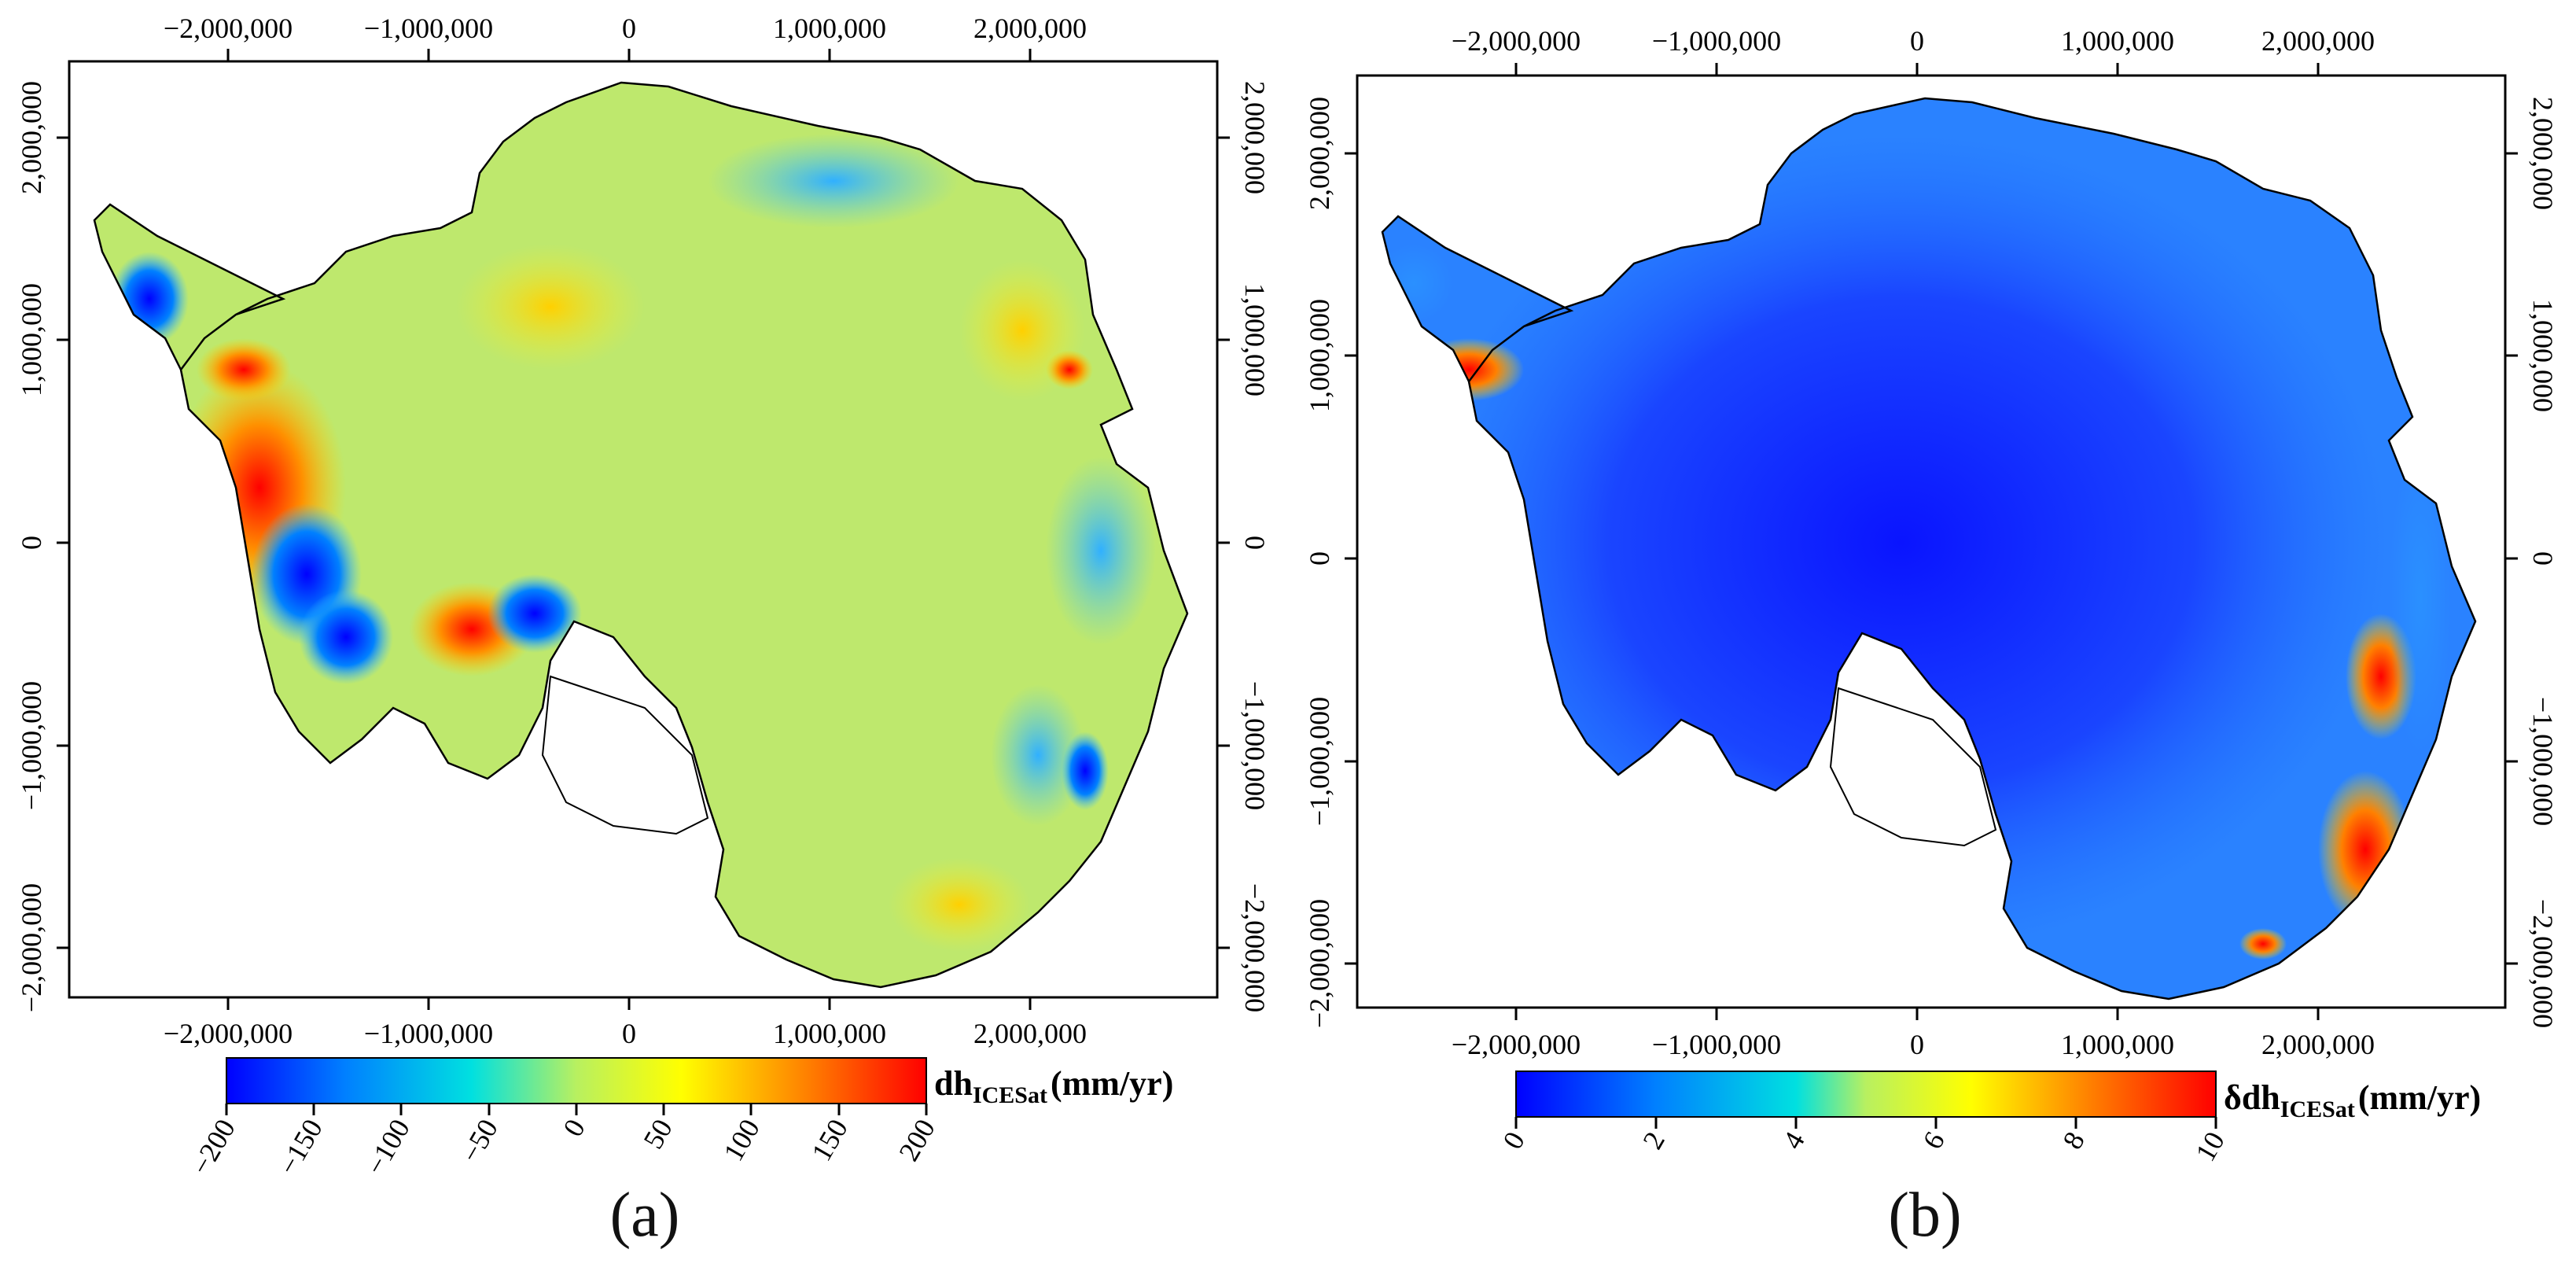 The image size is (2576, 1275). Describe the element at coordinates (2420, 598) in the screenshot. I see `moderate-uncertainty-patch` at that location.